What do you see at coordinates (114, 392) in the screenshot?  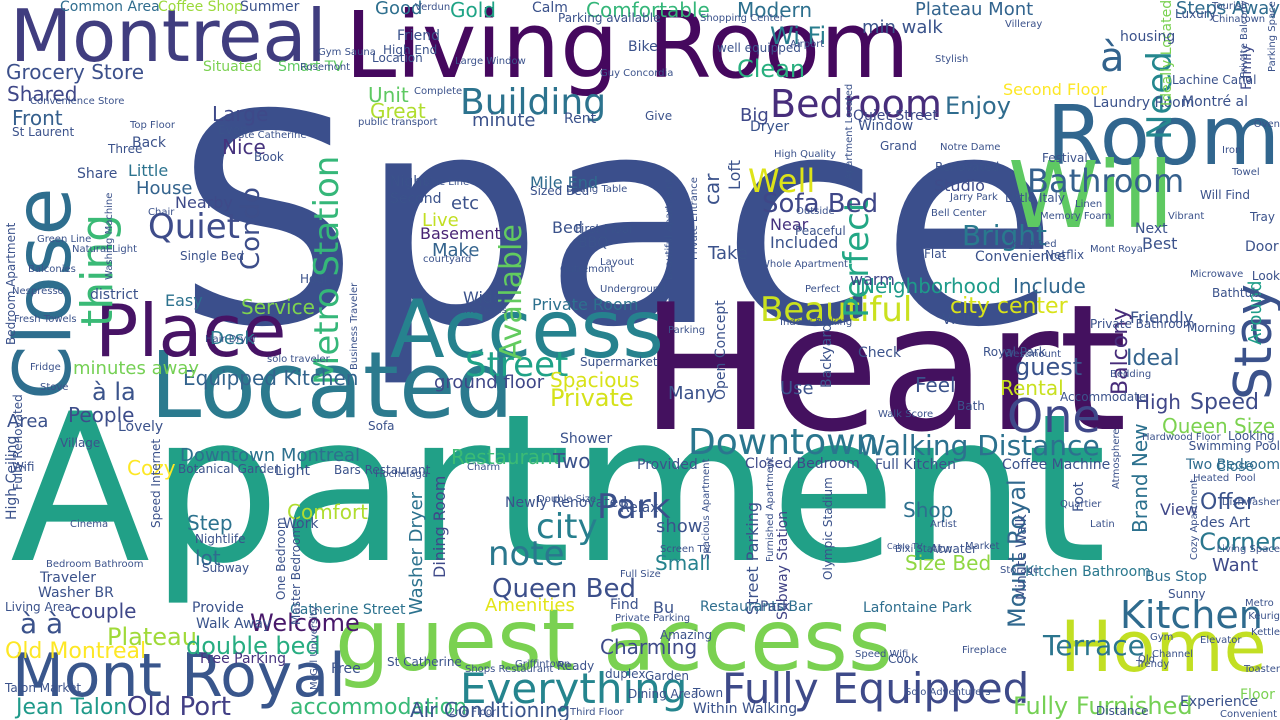 I see `word-cloud-term: à la` at bounding box center [114, 392].